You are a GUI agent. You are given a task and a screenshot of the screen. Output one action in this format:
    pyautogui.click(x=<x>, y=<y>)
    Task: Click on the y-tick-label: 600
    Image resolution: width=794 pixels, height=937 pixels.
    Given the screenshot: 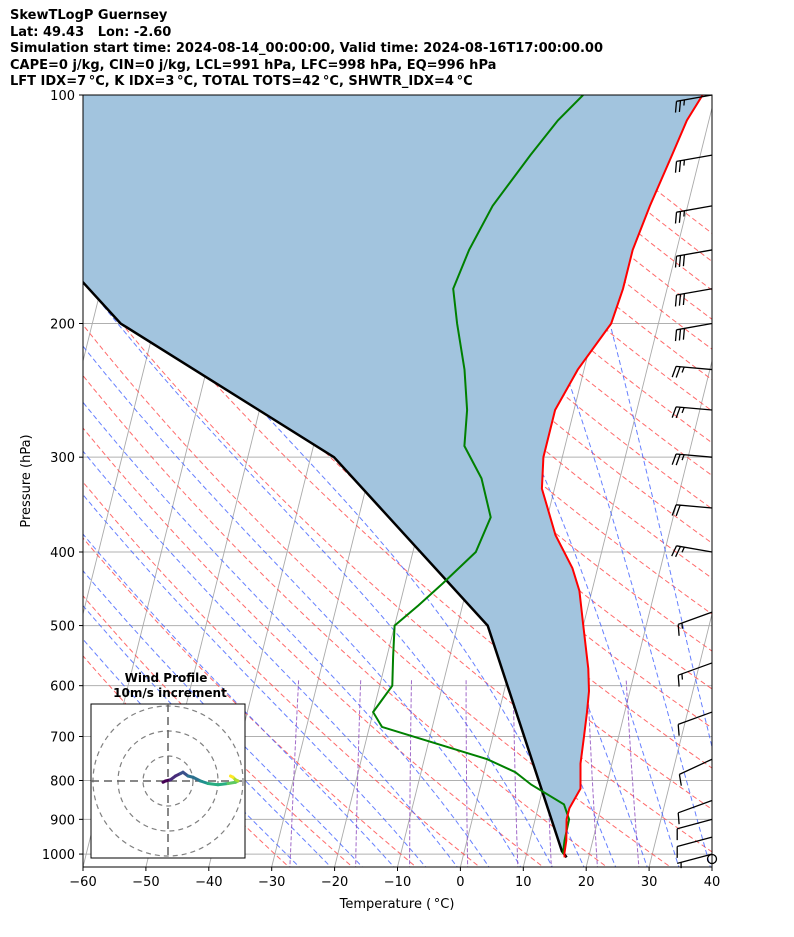 What is the action you would take?
    pyautogui.click(x=62, y=687)
    